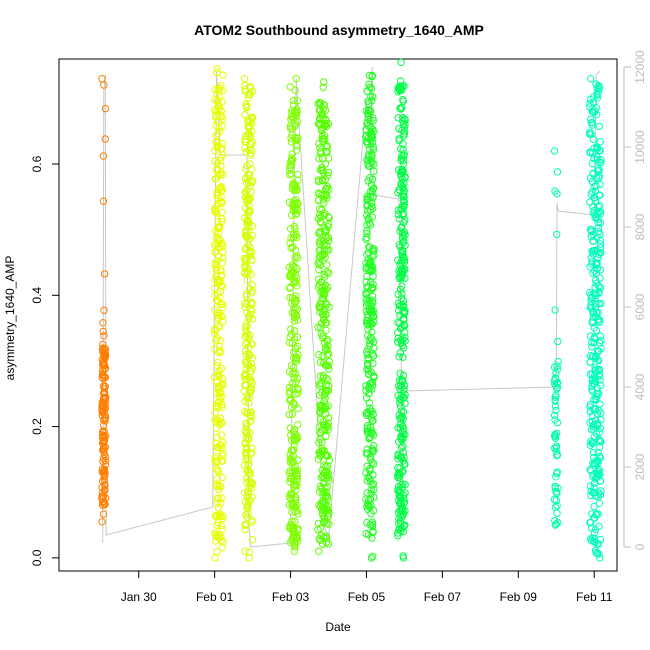  What do you see at coordinates (291, 597) in the screenshot?
I see `x-tick-label: Feb 03` at bounding box center [291, 597].